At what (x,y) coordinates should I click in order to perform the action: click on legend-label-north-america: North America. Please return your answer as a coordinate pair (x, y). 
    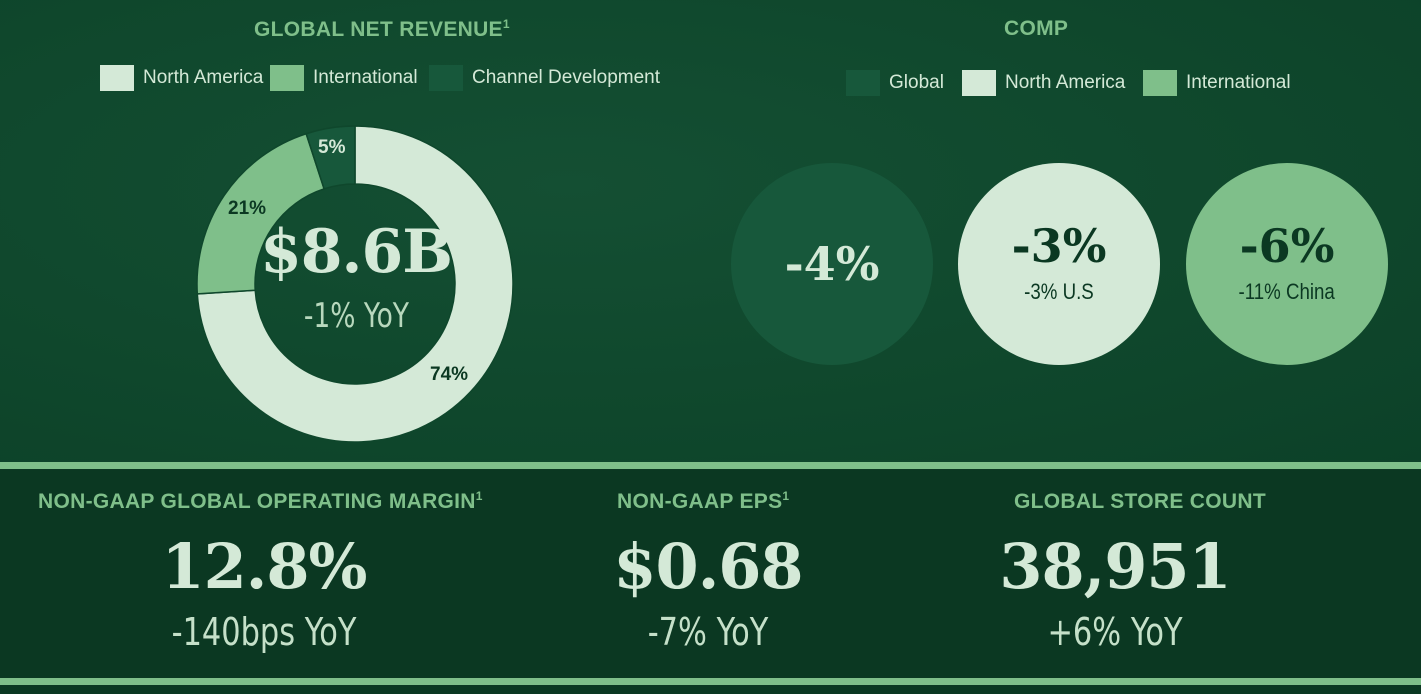
    Looking at the image, I should click on (203, 77).